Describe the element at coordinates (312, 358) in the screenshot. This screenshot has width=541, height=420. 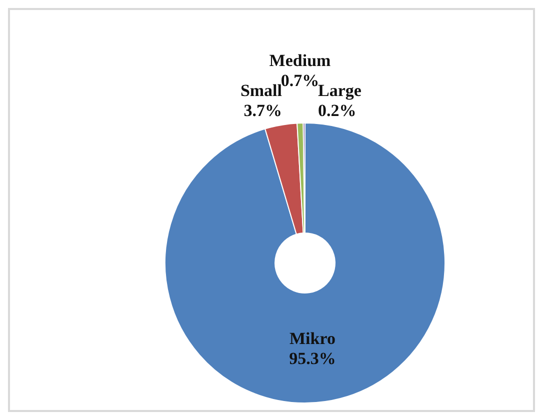
I see `data-label: 95.3%` at that location.